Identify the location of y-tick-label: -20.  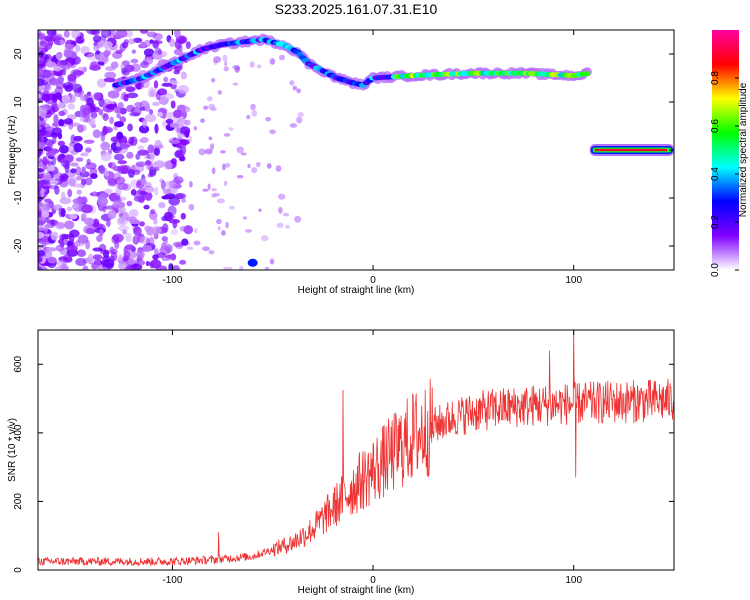
(18, 245).